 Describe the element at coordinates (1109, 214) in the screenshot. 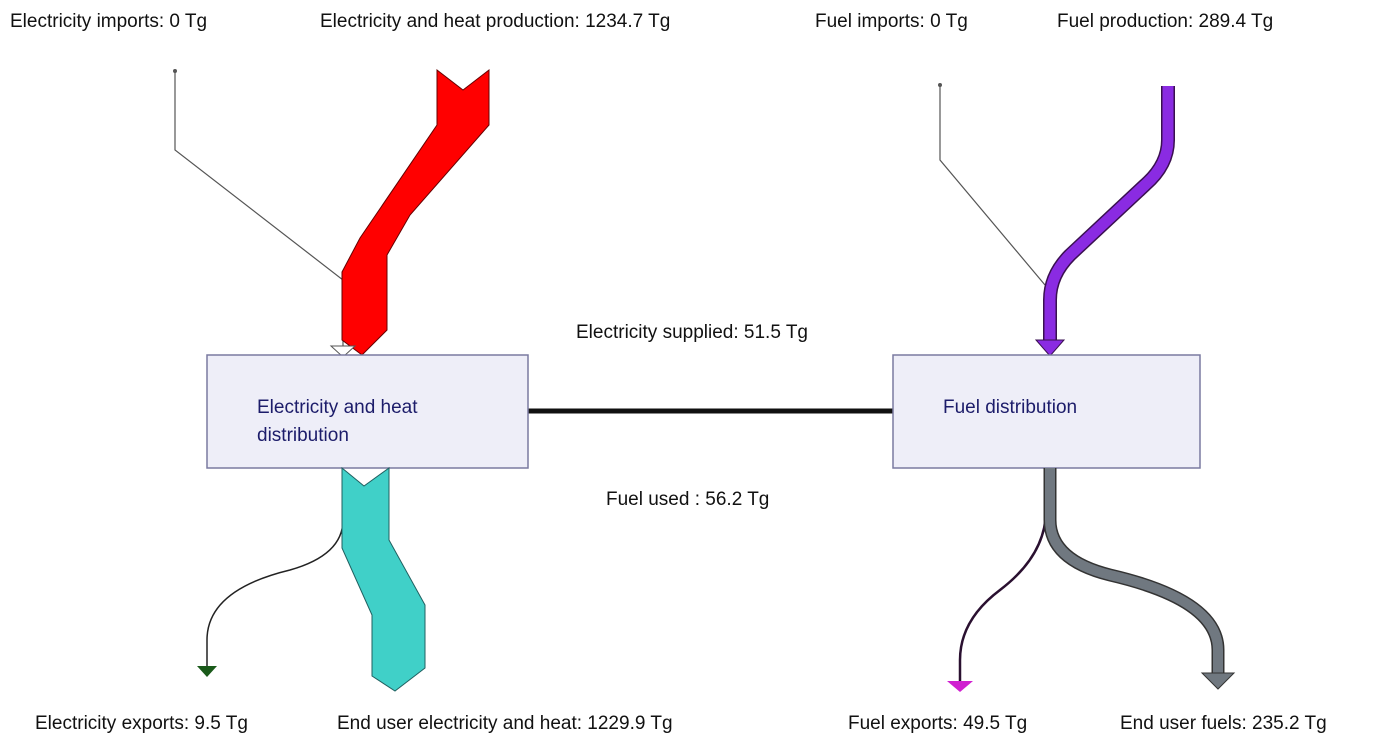

I see `fuel-production-flow` at that location.